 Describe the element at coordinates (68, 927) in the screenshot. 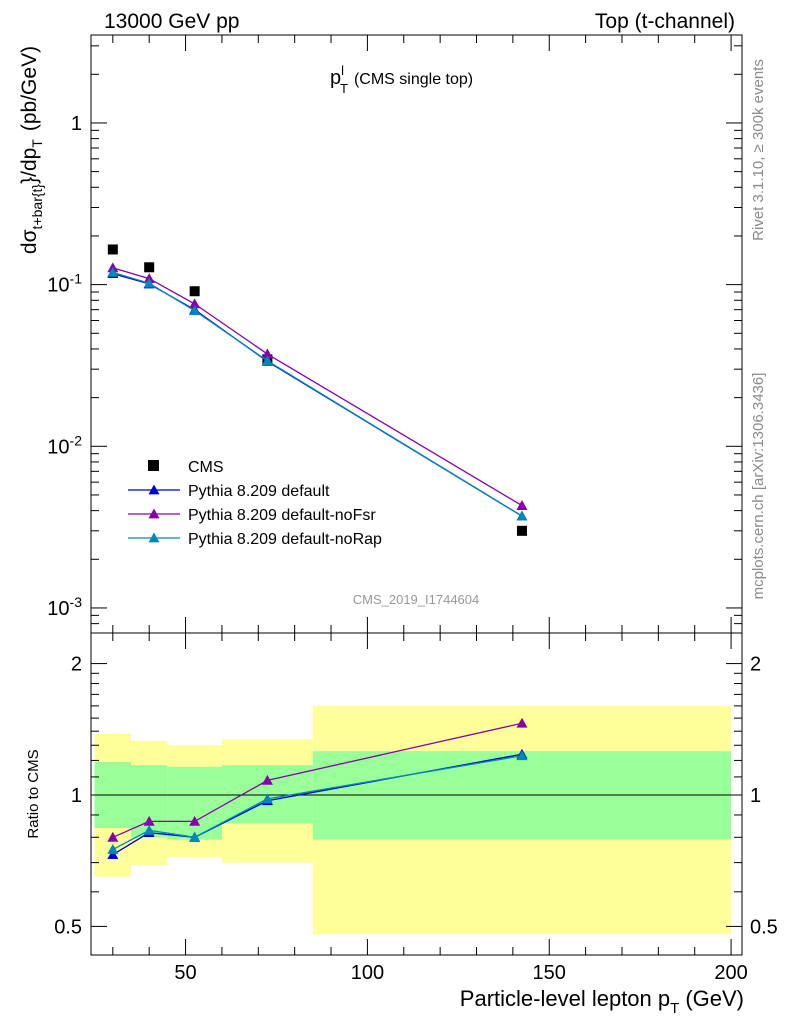

I see `ratio-ytick-label-left-0: 0.5` at that location.